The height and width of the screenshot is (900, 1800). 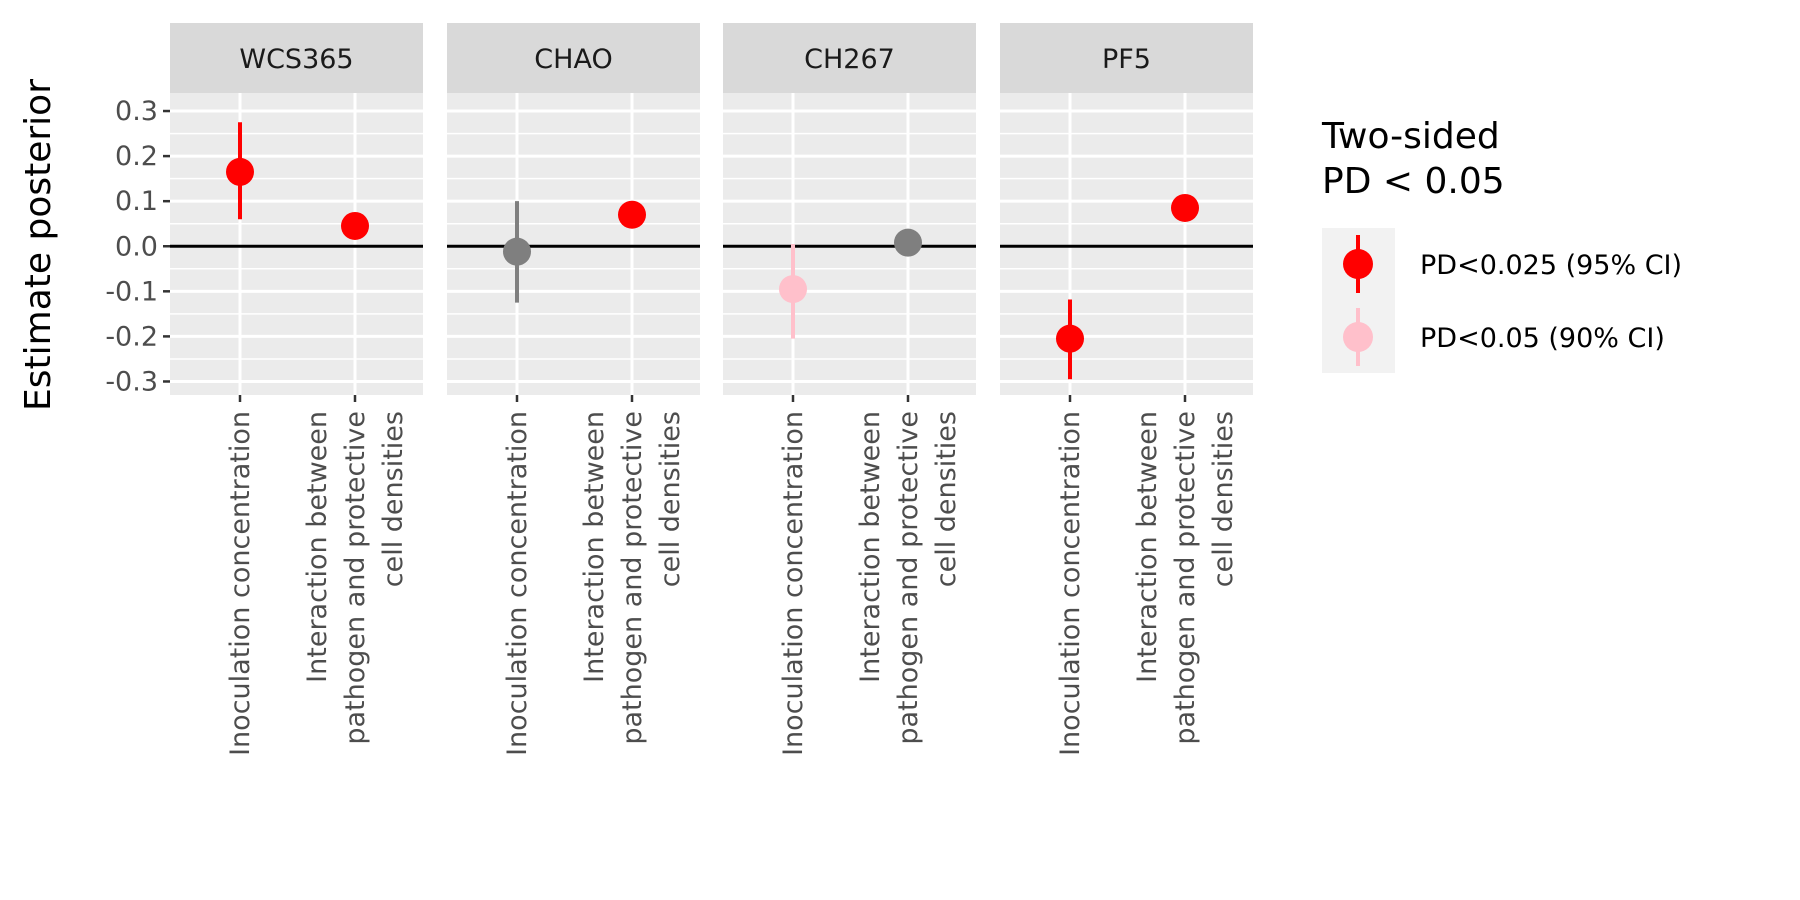 I want to click on facet-strip-label: PF5, so click(x=1126, y=59).